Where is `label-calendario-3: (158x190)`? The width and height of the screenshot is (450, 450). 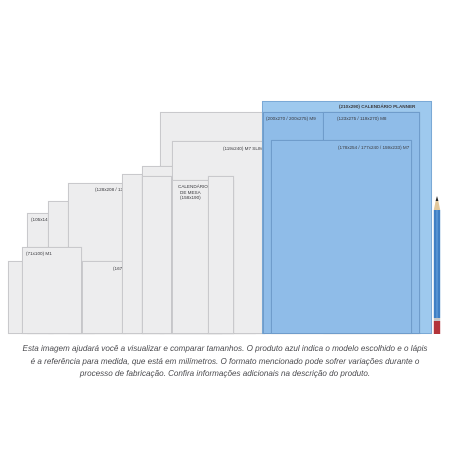 label-calendario-3: (158x190) is located at coordinates (190, 197).